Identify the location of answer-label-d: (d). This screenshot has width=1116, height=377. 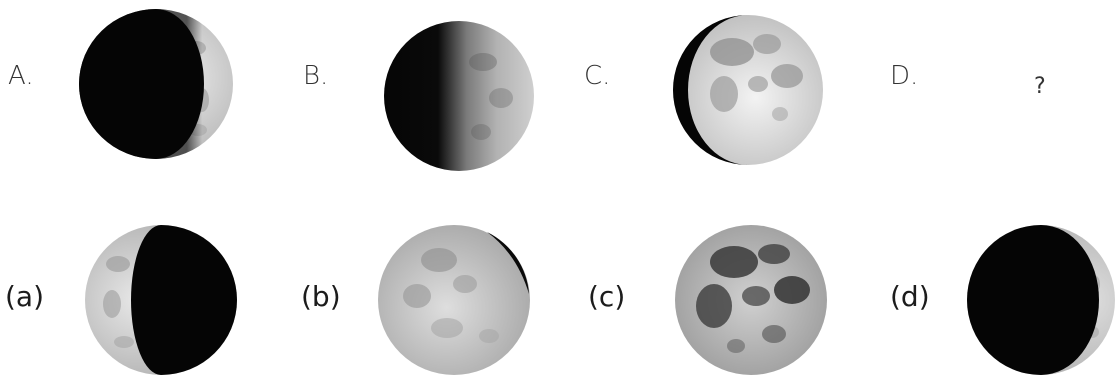
(910, 296).